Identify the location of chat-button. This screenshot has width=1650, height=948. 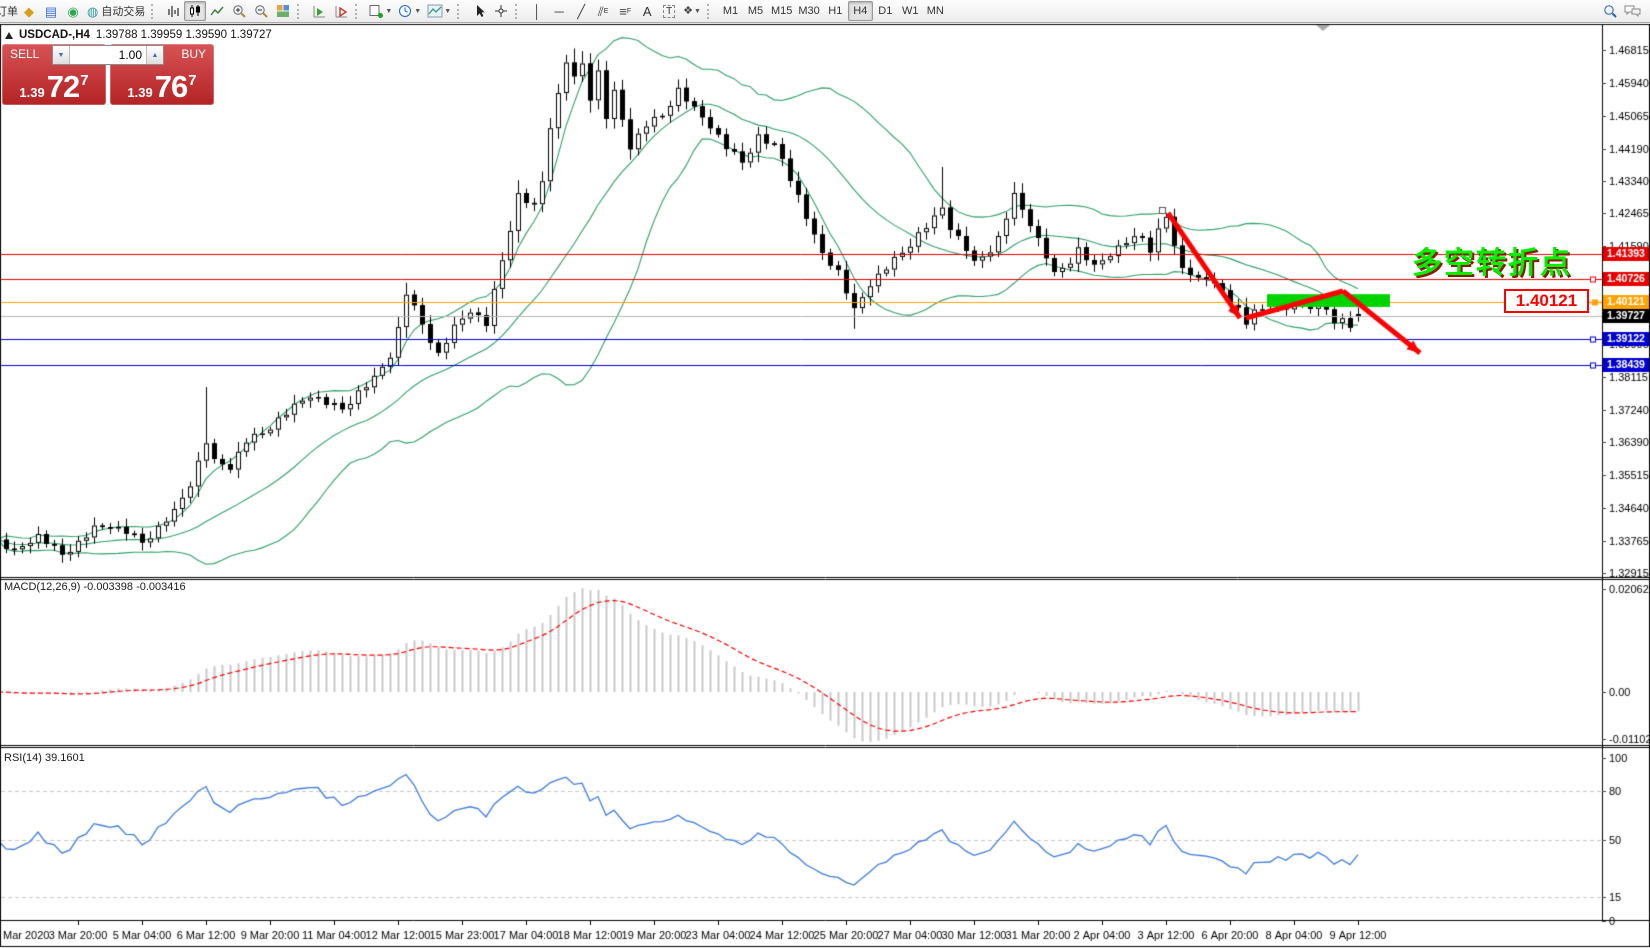
(1632, 11).